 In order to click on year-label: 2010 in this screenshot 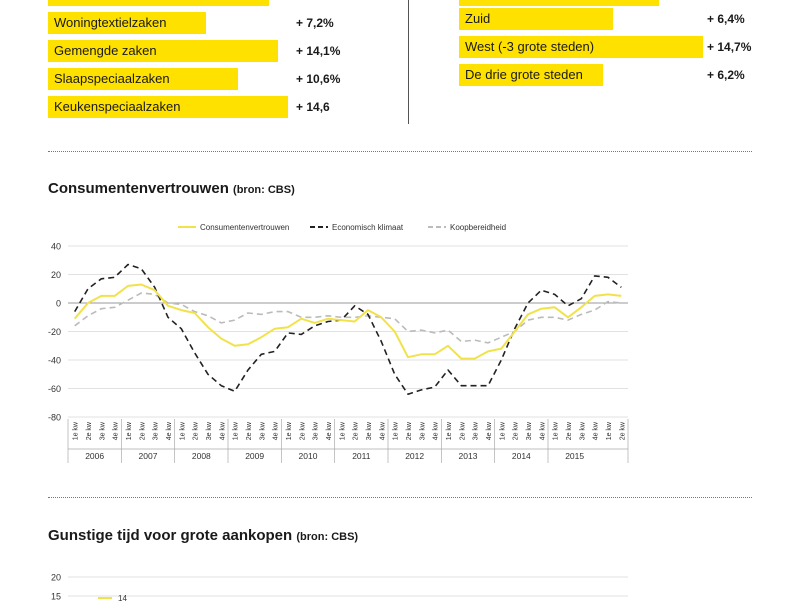, I will do `click(308, 456)`.